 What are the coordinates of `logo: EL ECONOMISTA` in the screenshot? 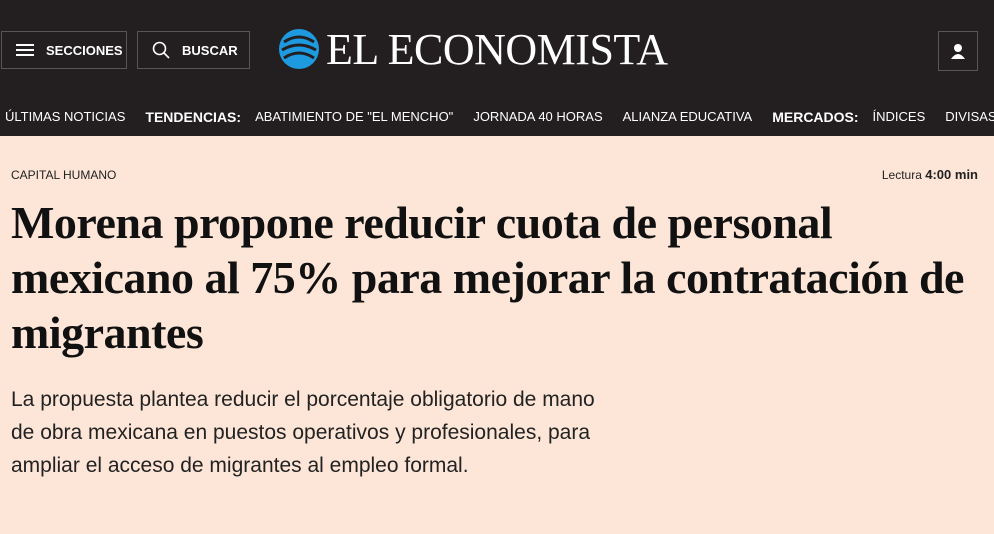 It's located at (473, 49).